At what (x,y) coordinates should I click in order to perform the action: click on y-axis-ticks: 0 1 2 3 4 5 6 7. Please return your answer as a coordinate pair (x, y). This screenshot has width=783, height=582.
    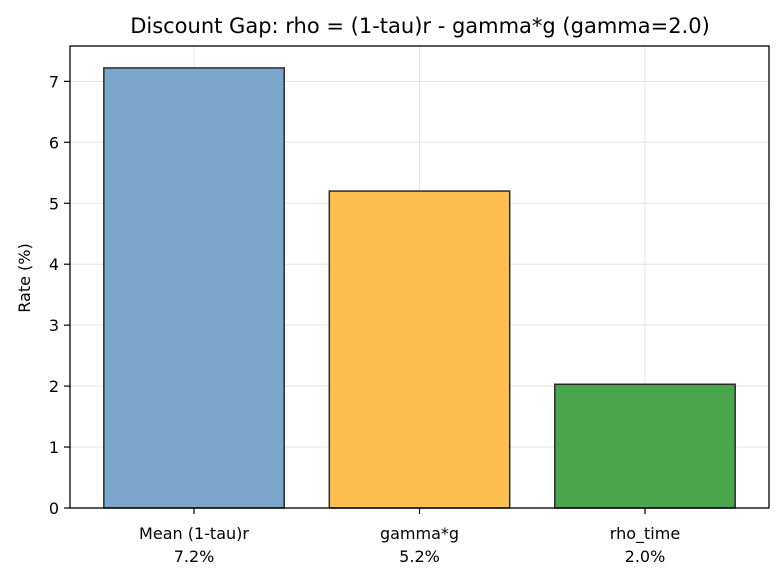
    Looking at the image, I should click on (59, 295).